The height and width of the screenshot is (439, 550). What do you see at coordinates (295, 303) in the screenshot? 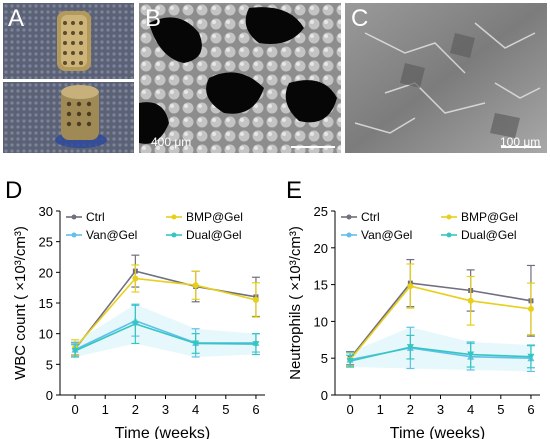
I see `y-axis-label: Neutrophils ( ×10³/cm³)` at bounding box center [295, 303].